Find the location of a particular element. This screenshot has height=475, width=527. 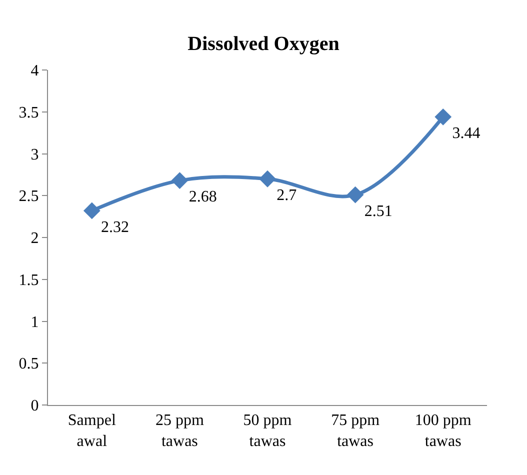

x-tick-label: 50 ppm tawas is located at coordinates (267, 431).